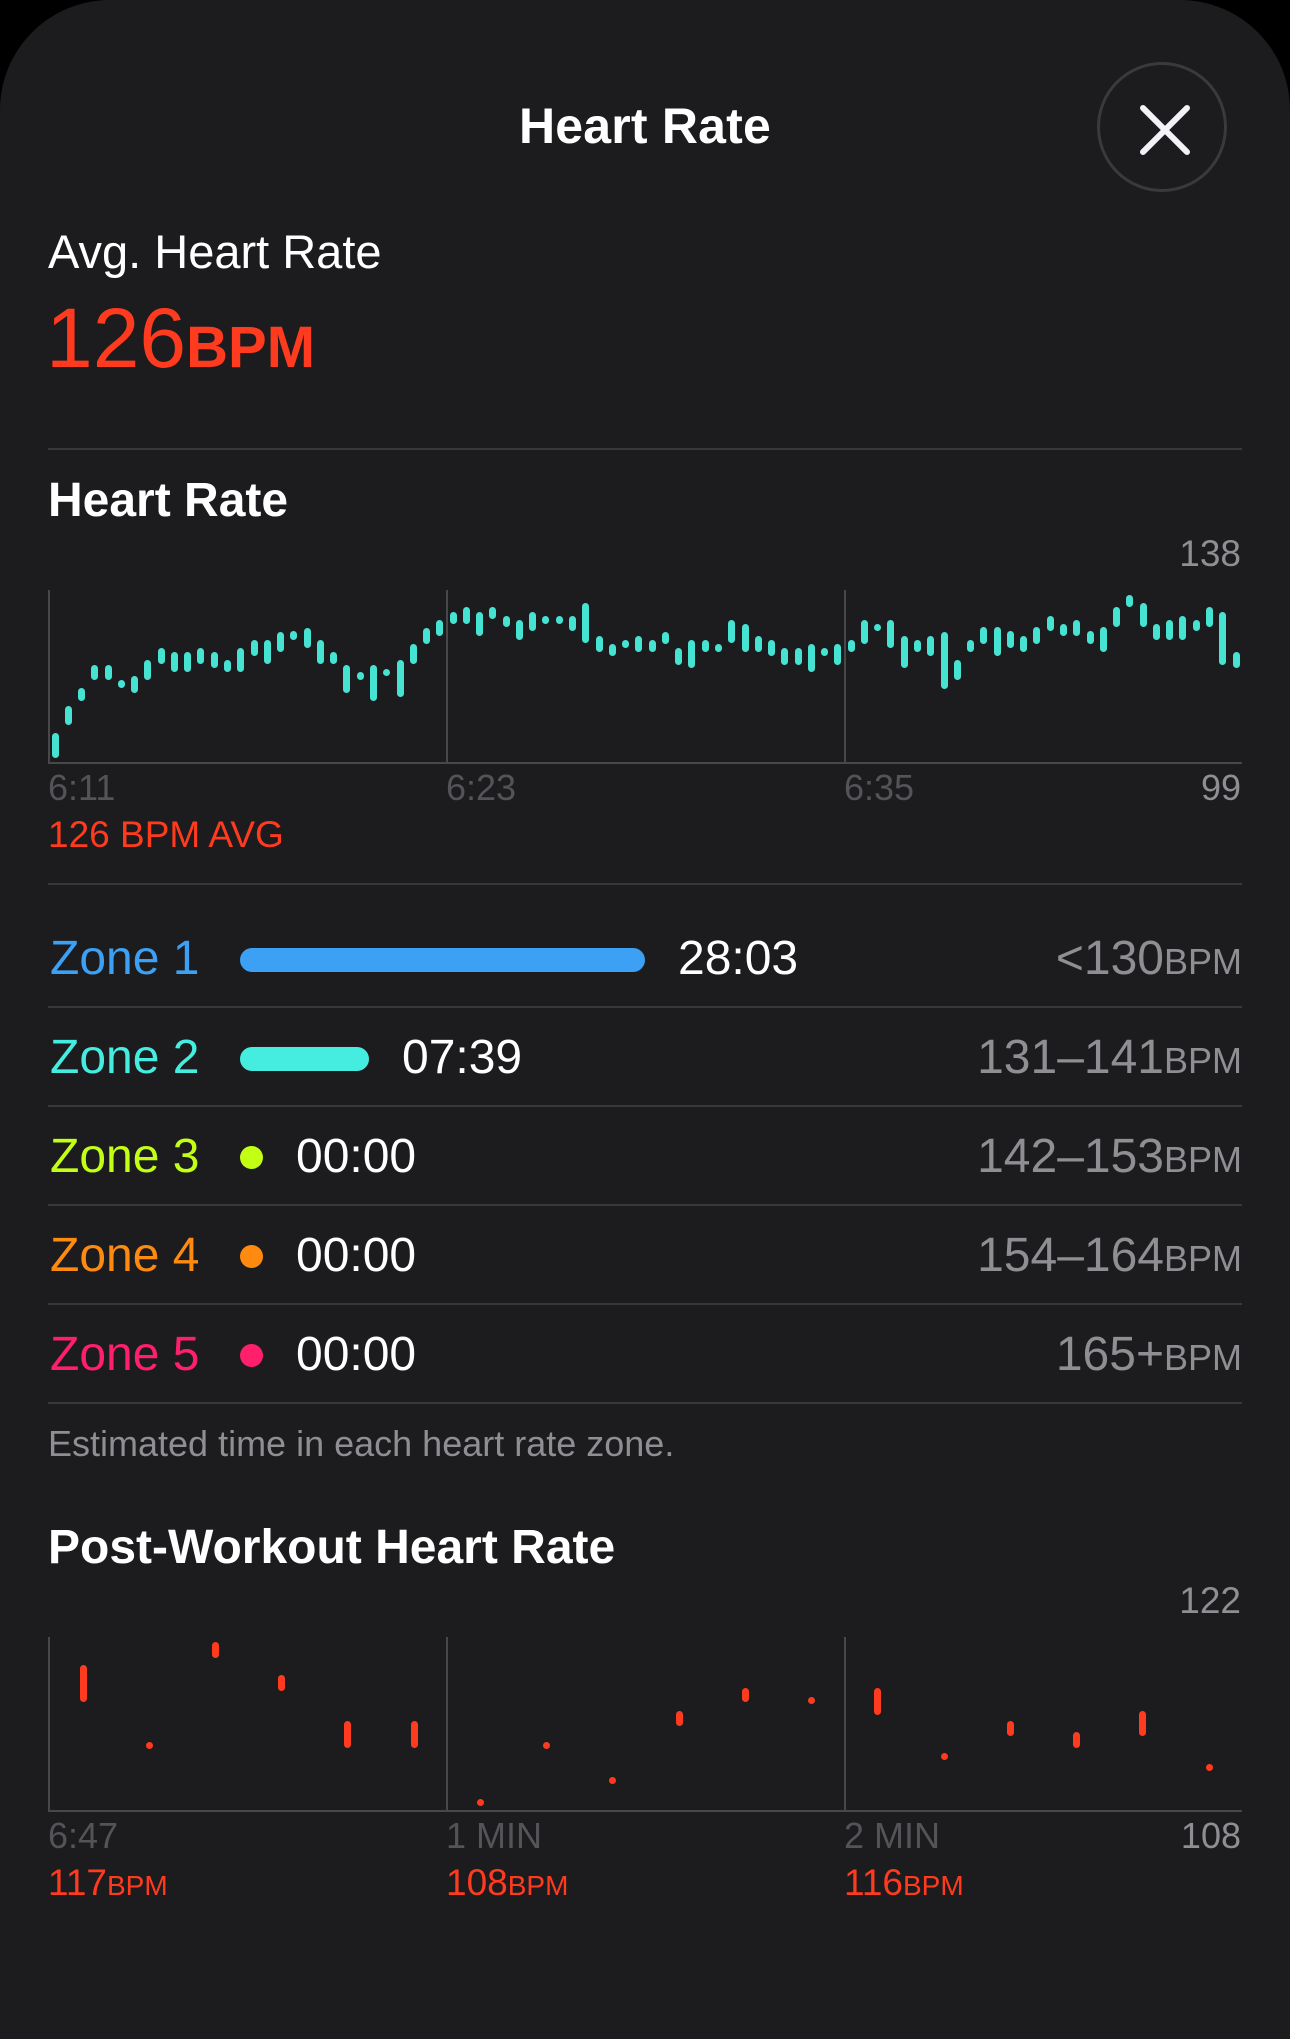 The width and height of the screenshot is (1290, 2039). I want to click on zone-range: 142–153BPM, so click(1109, 1158).